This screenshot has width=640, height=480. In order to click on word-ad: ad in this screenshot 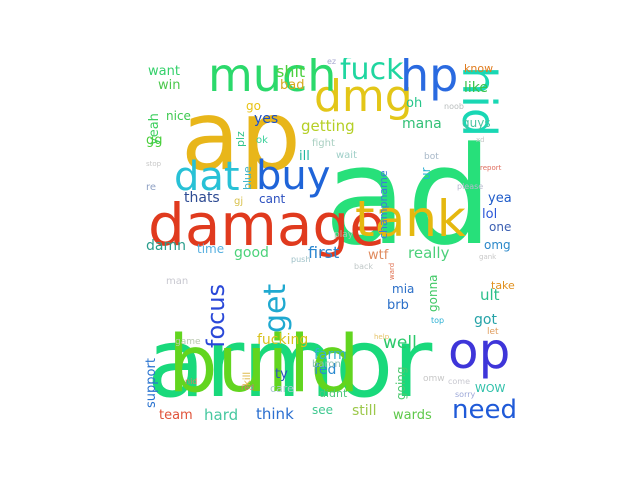, I will do `click(408, 196)`.